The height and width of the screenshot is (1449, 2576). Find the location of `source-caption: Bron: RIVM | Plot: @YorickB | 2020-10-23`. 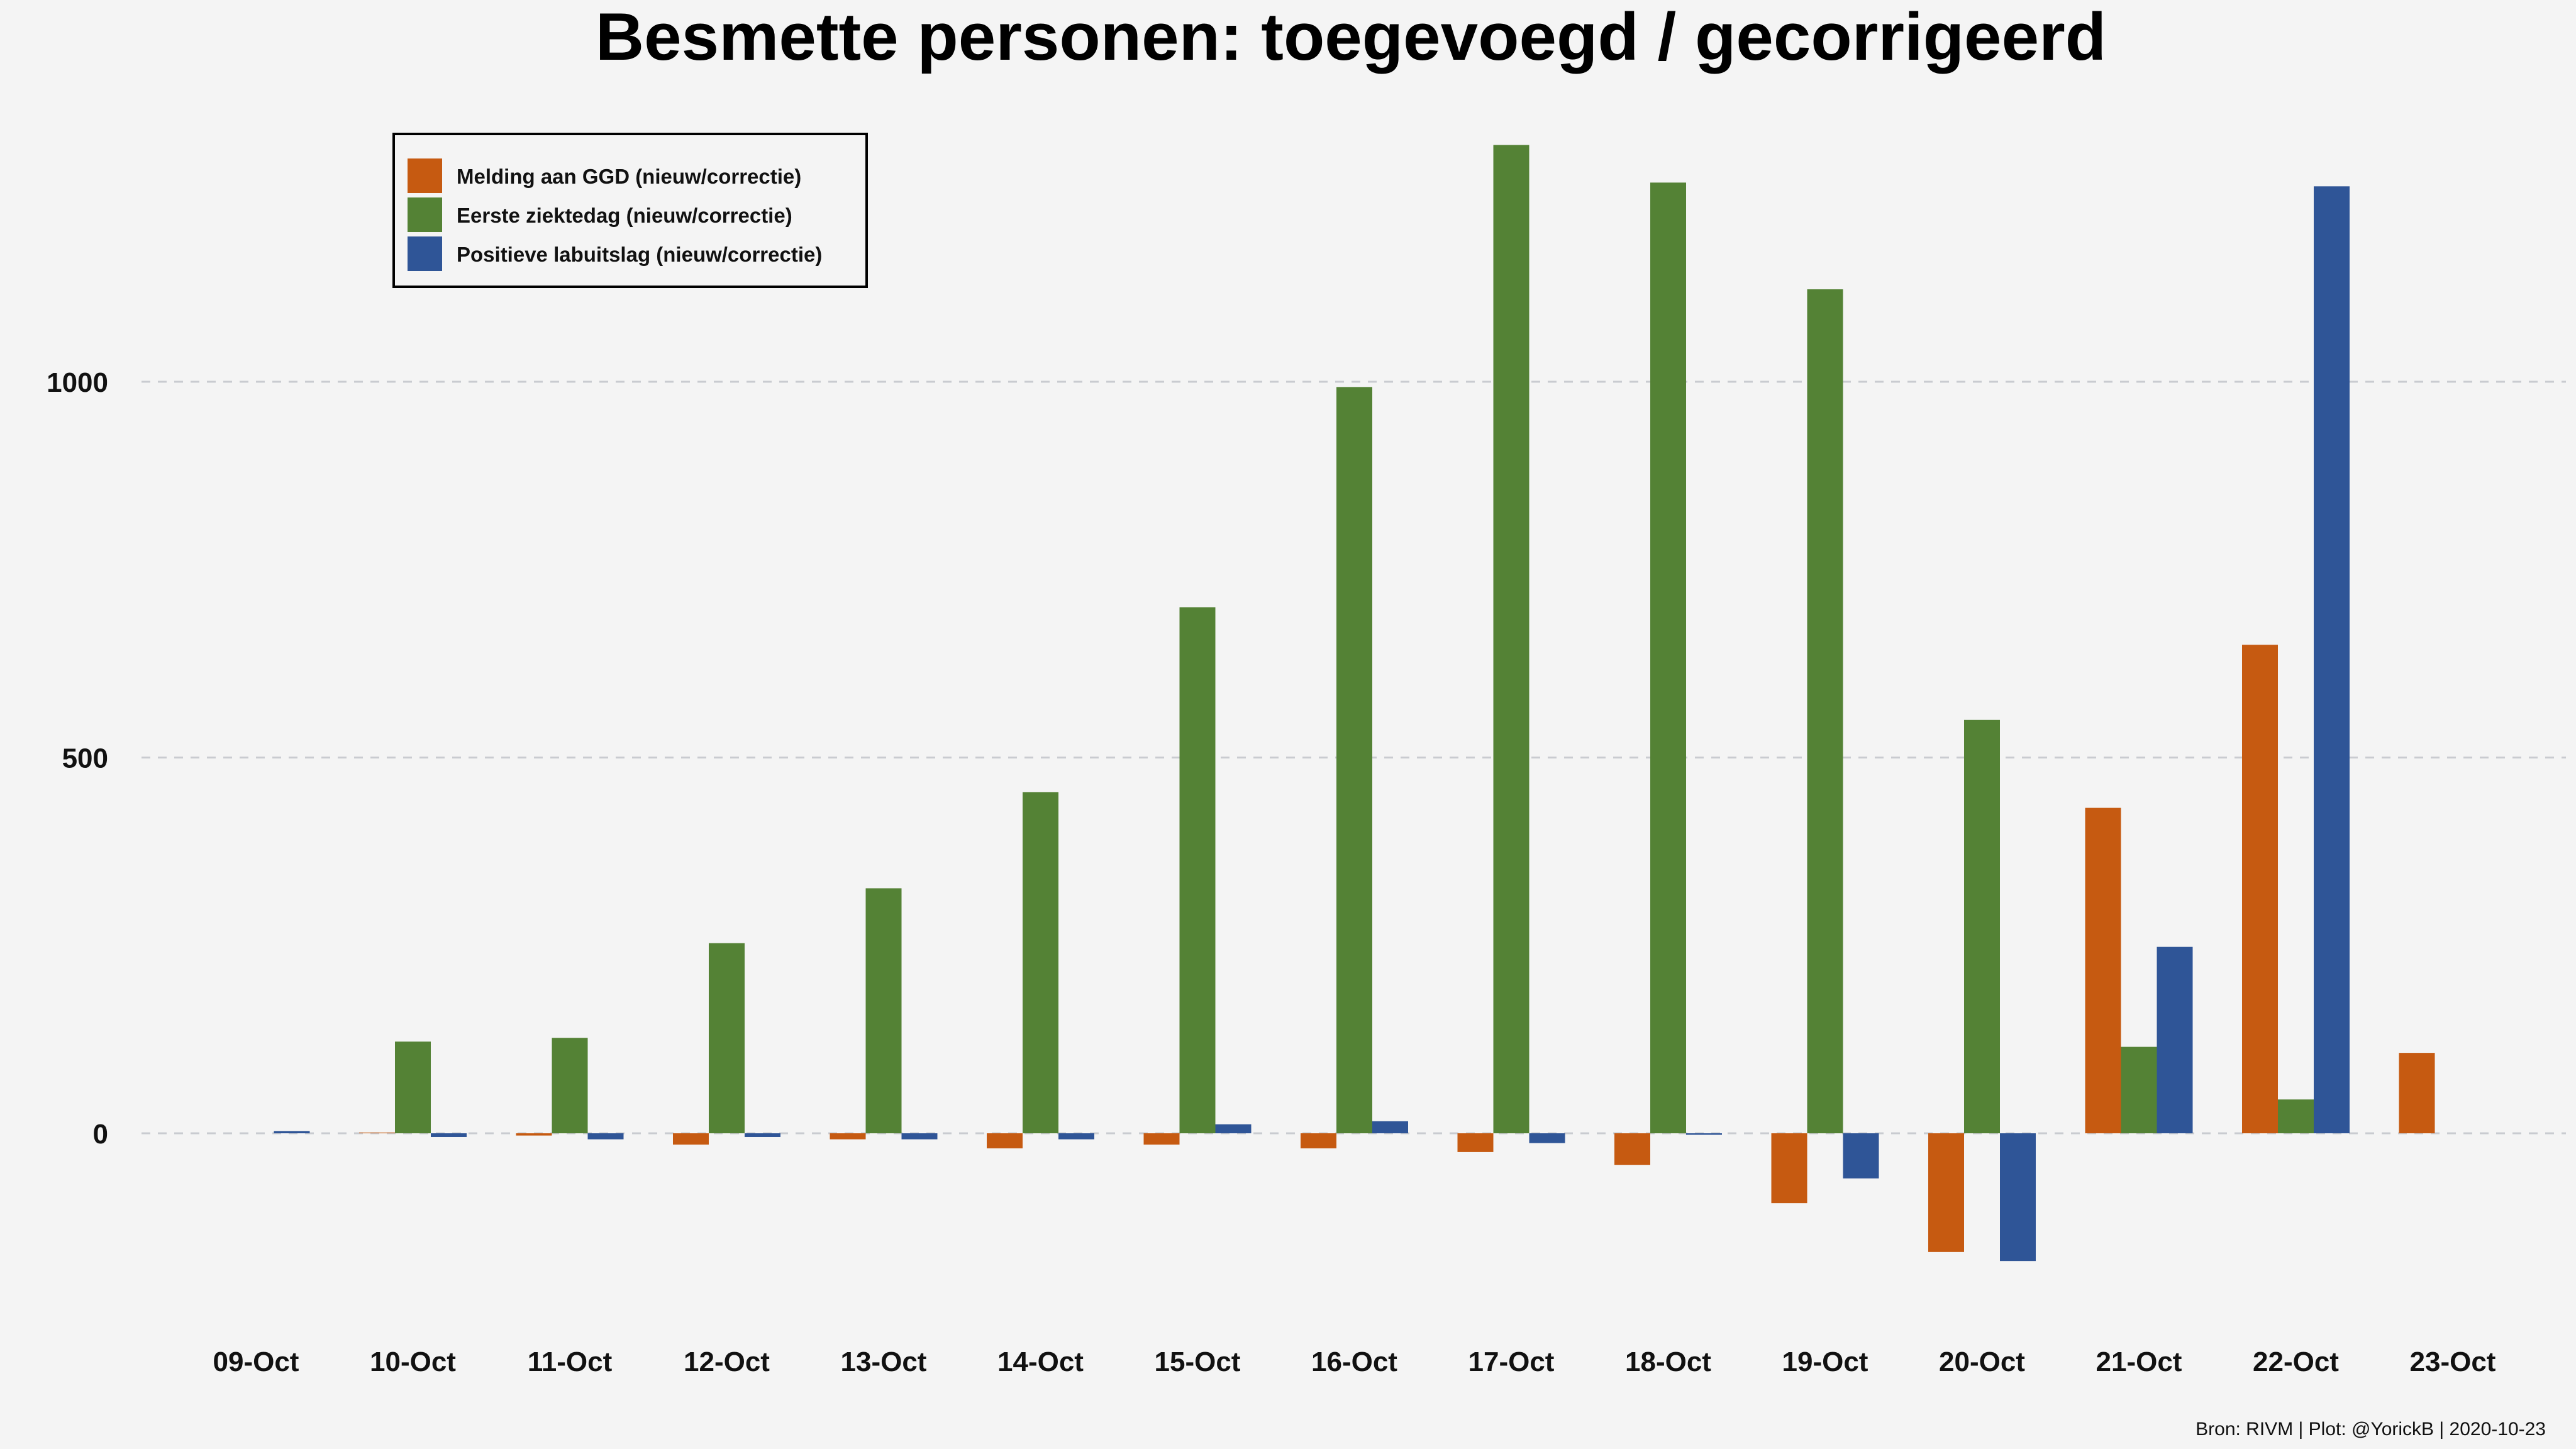

source-caption: Bron: RIVM | Plot: @YorickB | 2020-10-23 is located at coordinates (2371, 1429).